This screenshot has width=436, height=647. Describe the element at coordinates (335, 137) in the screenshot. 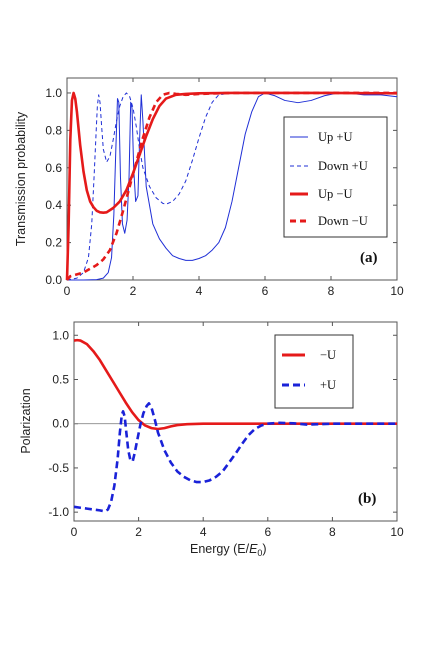

I see `legend-label-up-plus-u: Up +U` at that location.